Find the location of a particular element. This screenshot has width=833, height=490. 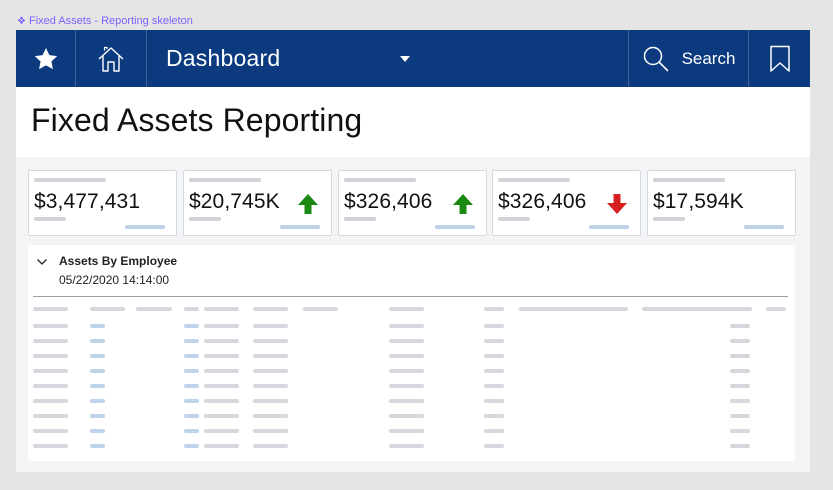

kpi-card: $17,594K is located at coordinates (721, 203).